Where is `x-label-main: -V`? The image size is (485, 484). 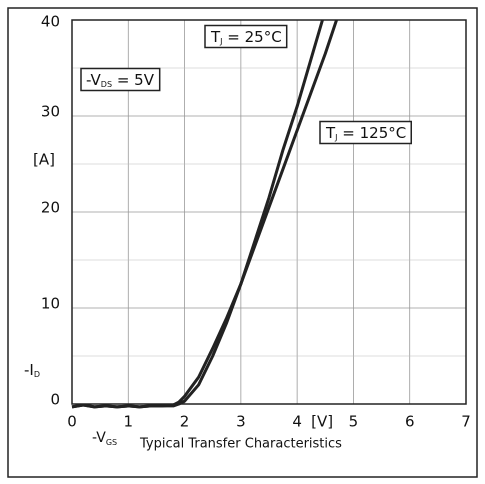 x-label-main: -V is located at coordinates (99, 438).